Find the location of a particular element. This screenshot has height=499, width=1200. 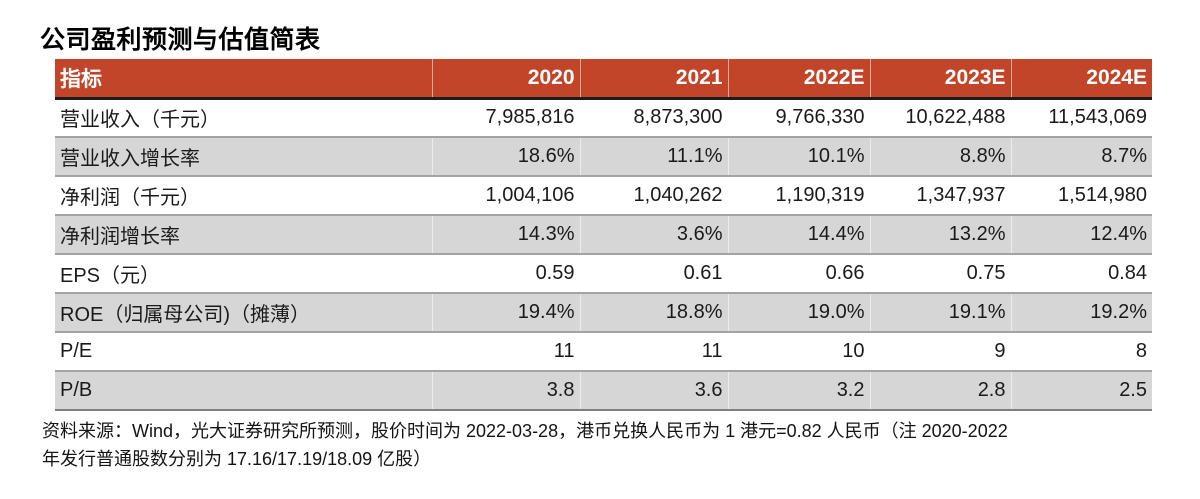

table-row: 营业收入增长率 18.6% 11.1% 10.1% 8.8% 8.7% is located at coordinates (603, 156).